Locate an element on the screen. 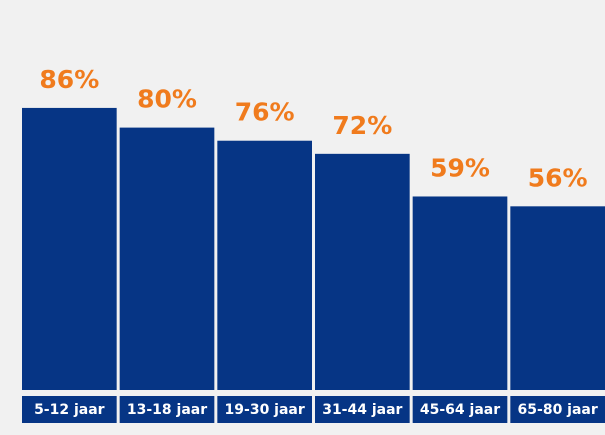  x-tick-label: 65-80 jaar is located at coordinates (558, 410).